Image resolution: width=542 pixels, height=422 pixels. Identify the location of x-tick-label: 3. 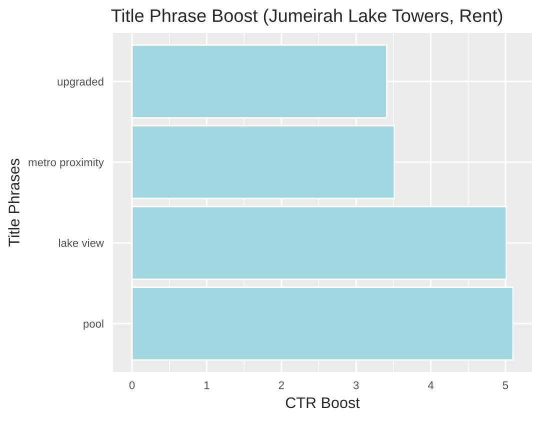
(356, 385).